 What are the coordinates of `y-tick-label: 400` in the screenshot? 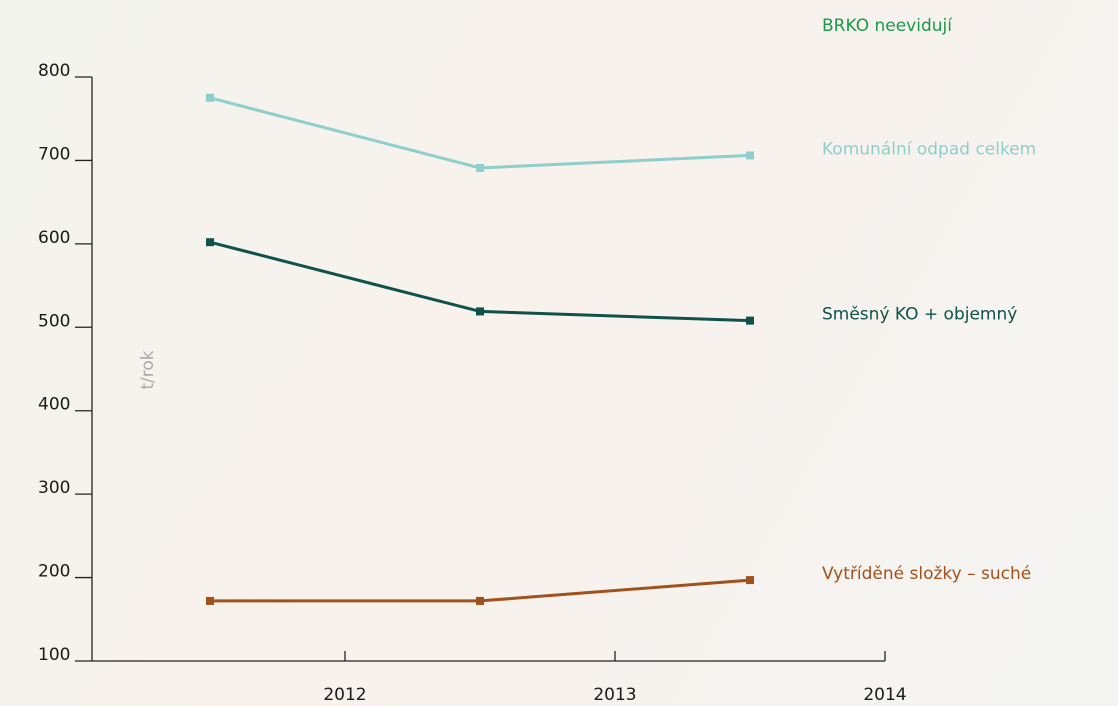 It's located at (54, 405).